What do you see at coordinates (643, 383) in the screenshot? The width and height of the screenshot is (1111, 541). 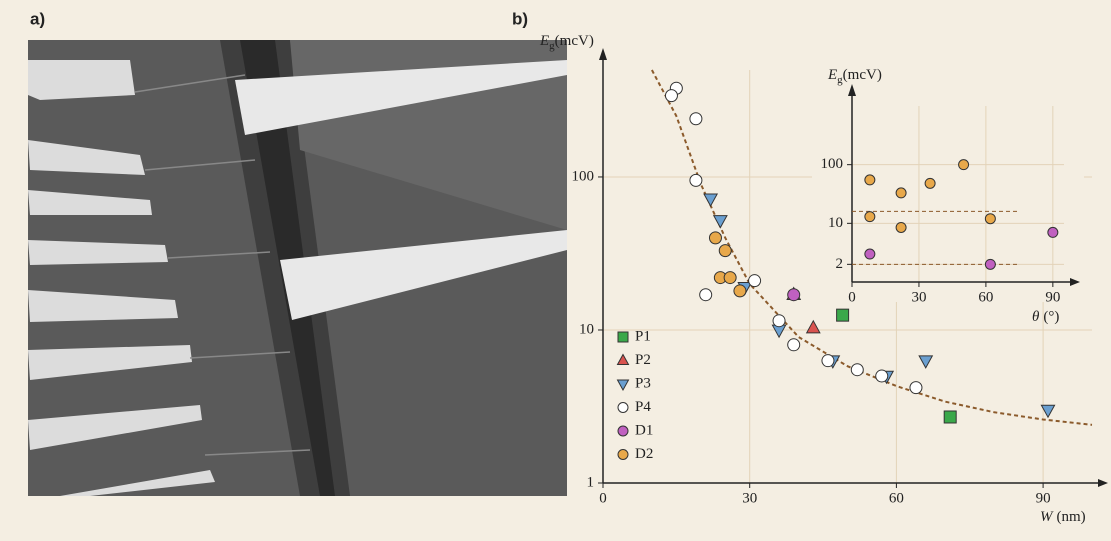 I see `legend-label: P3` at bounding box center [643, 383].